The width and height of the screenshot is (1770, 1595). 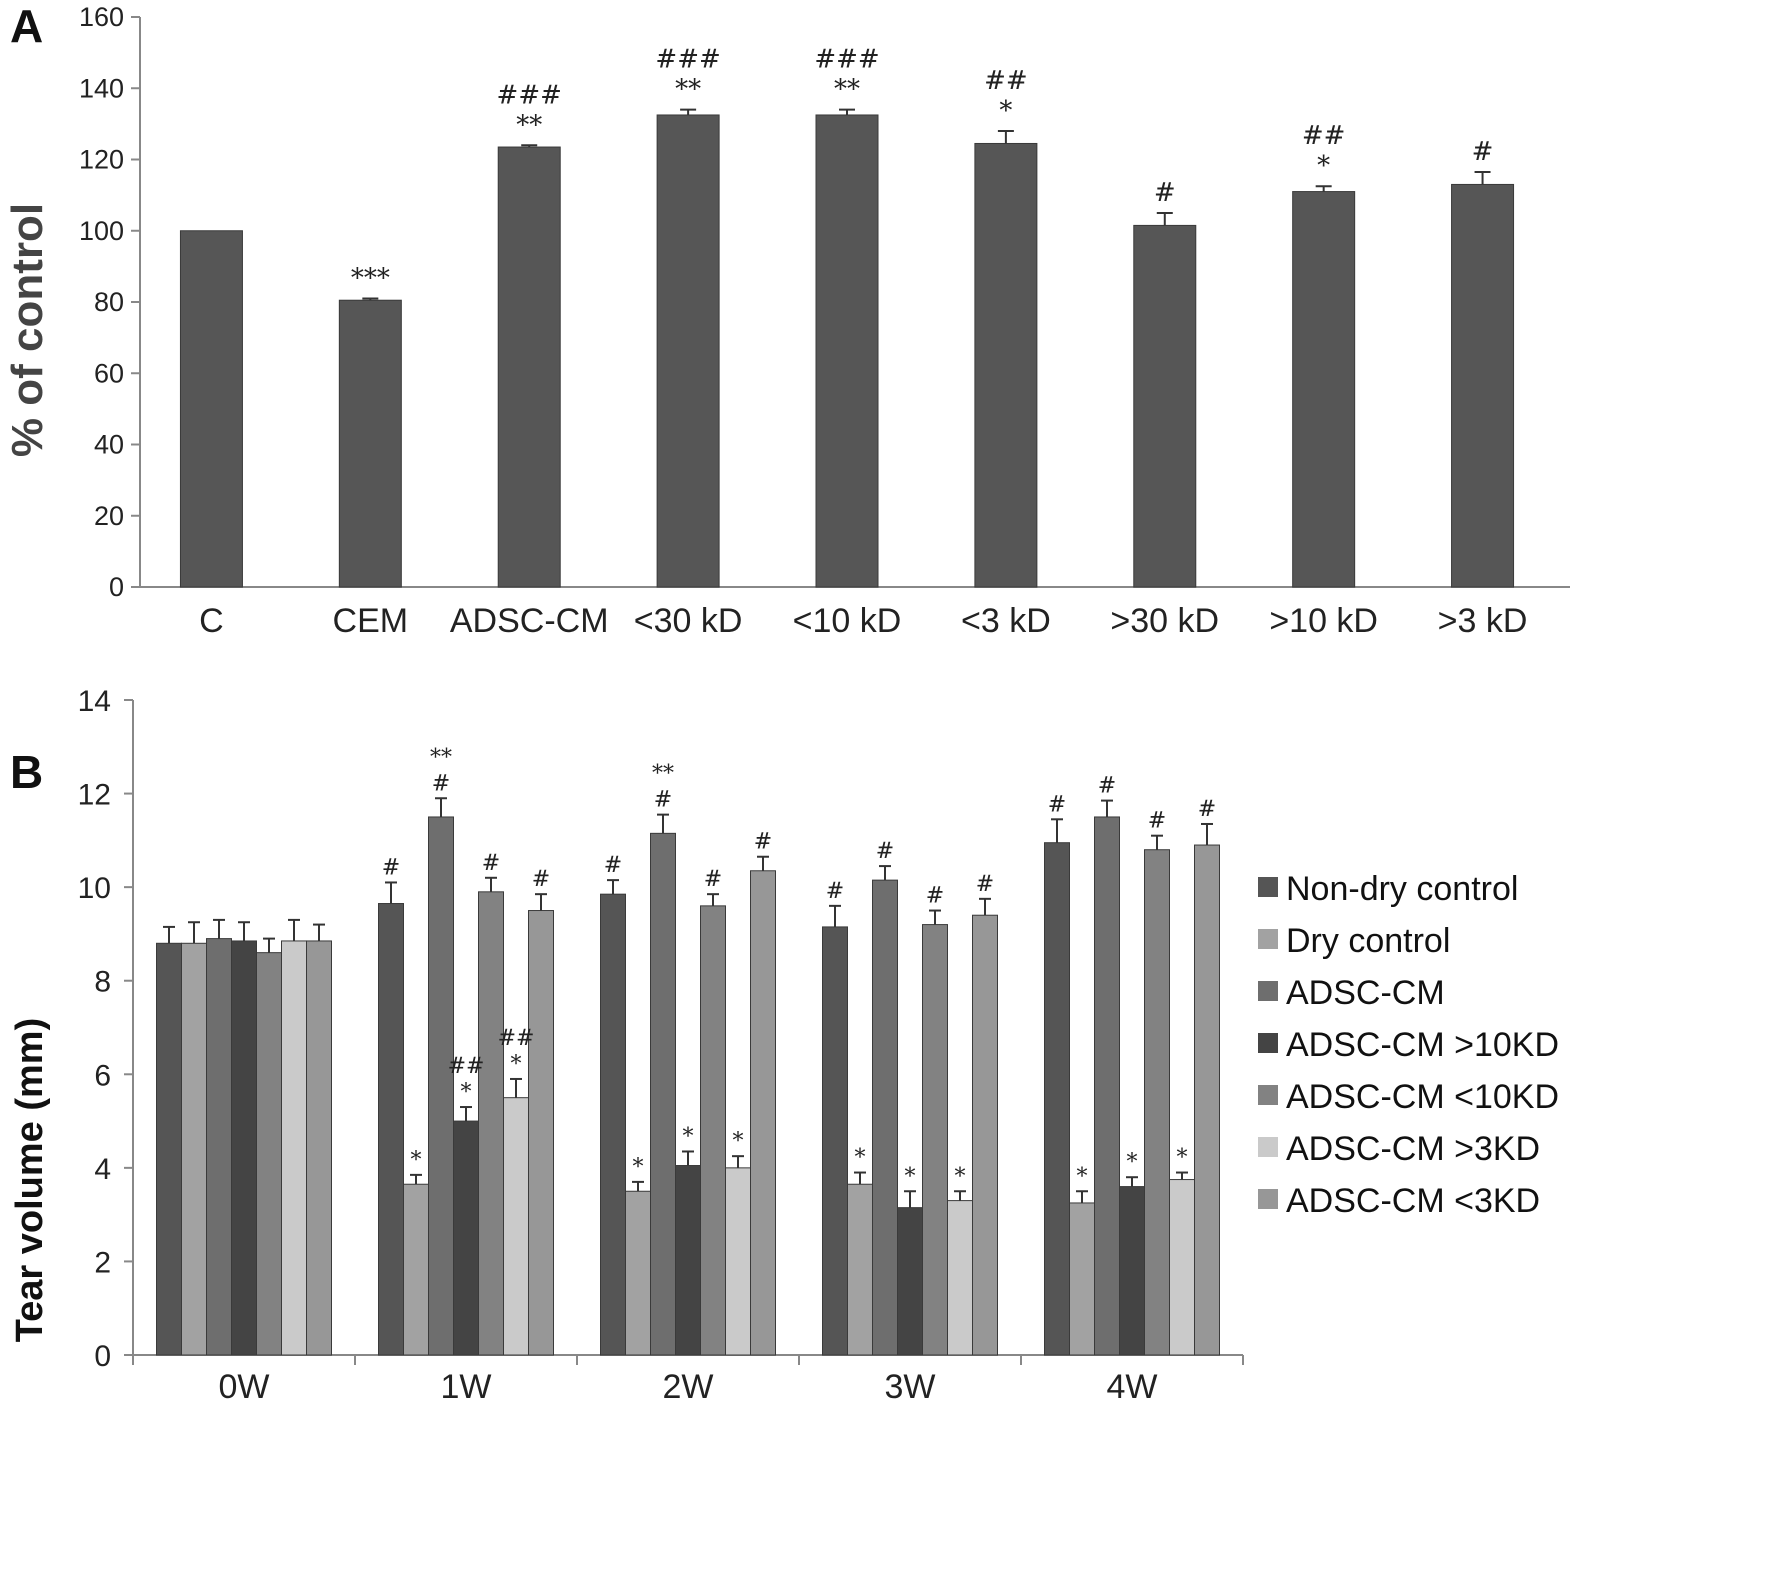 I want to click on panel-b-letter: B, so click(x=26, y=772).